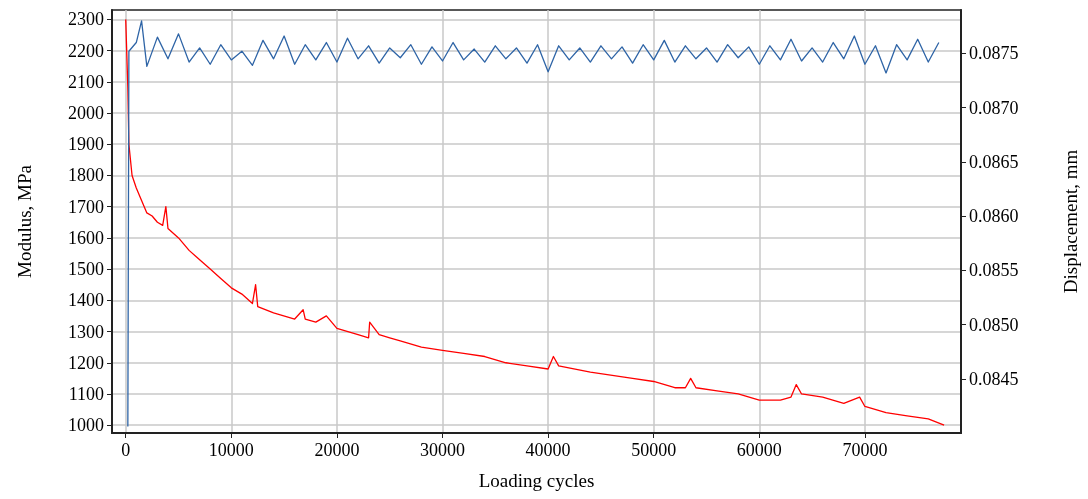 This screenshot has height=499, width=1088. Describe the element at coordinates (759, 450) in the screenshot. I see `x-tick-label: 60000` at that location.